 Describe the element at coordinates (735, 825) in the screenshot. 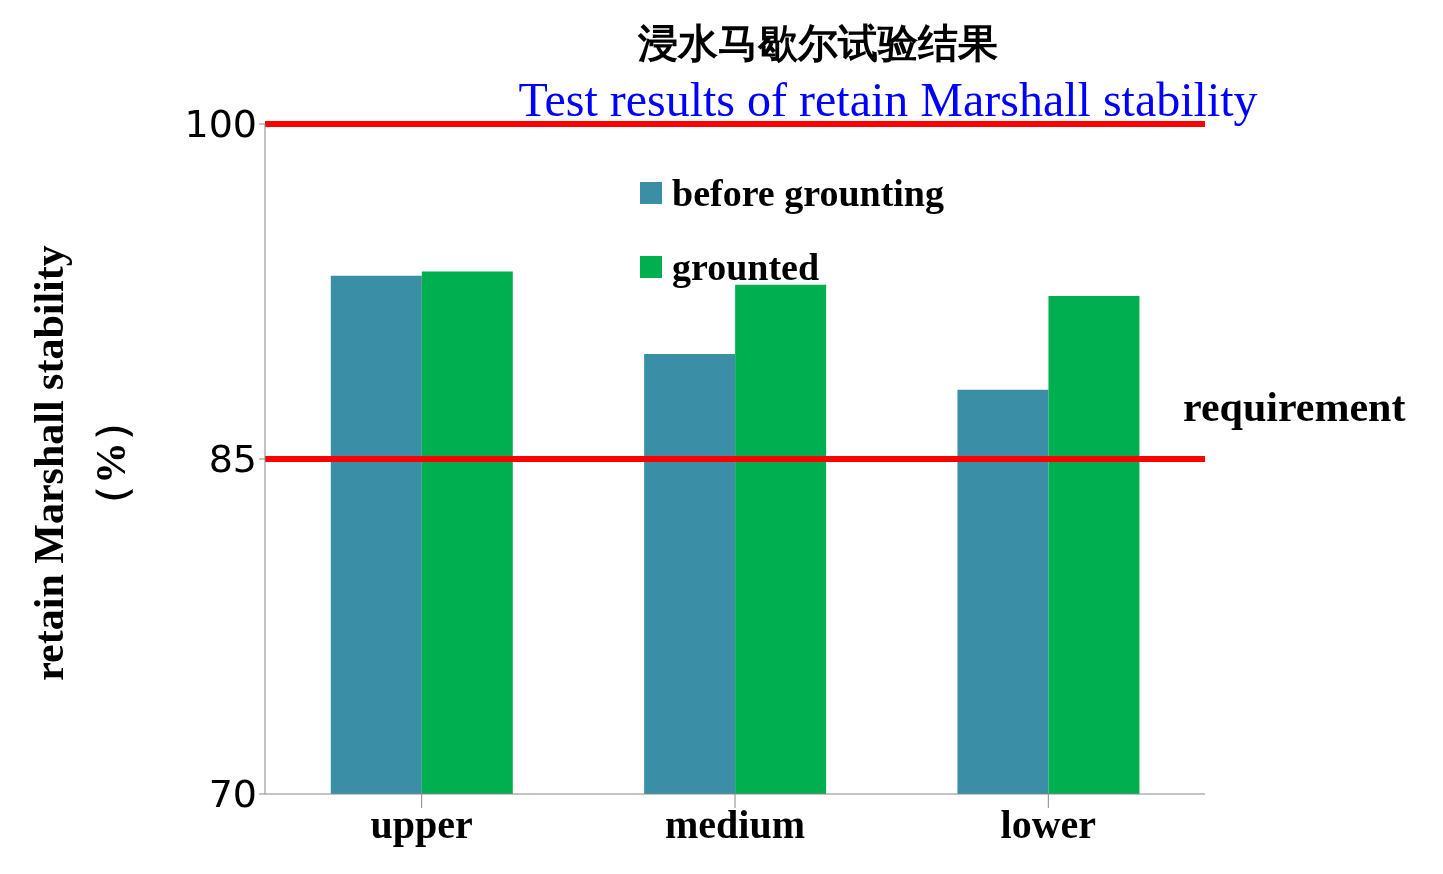

I see `x-tick-label: medium` at that location.